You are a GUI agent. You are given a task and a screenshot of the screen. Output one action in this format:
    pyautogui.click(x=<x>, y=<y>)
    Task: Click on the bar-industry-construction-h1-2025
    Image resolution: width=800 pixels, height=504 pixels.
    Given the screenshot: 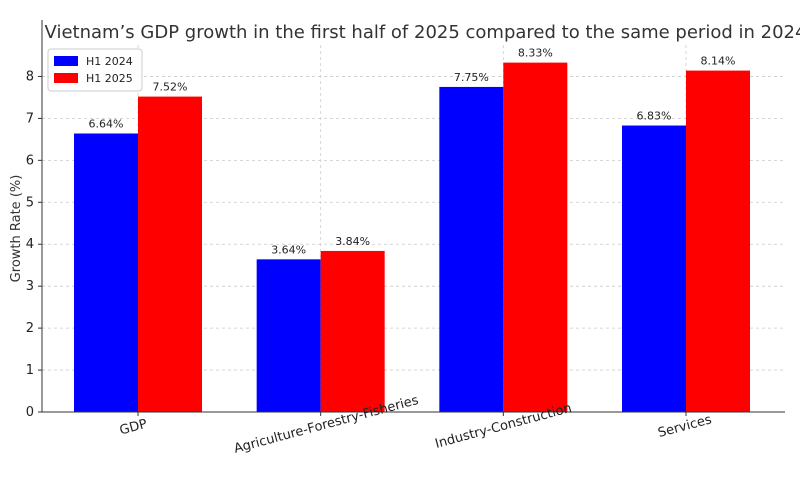 What is the action you would take?
    pyautogui.click(x=535, y=237)
    